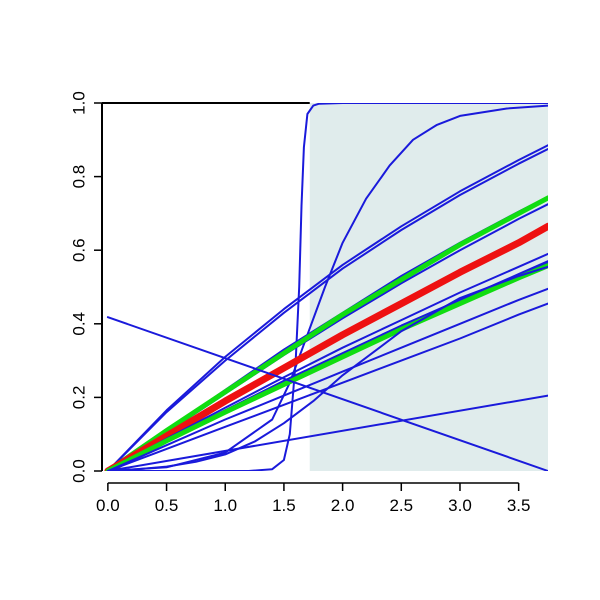 The image size is (600, 600). Describe the element at coordinates (284, 505) in the screenshot. I see `x-tick-label: 1.5` at that location.